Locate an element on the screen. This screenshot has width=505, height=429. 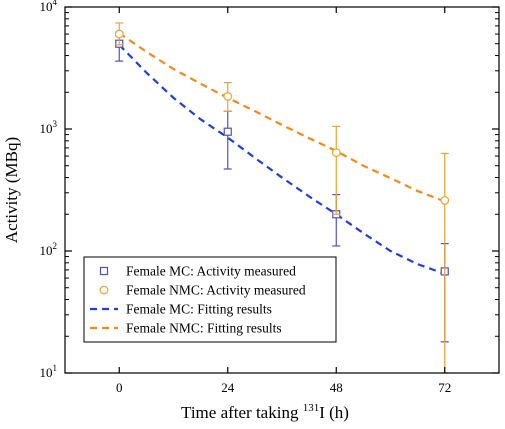
legend-label: Female MC: Fitting results is located at coordinates (199, 309).